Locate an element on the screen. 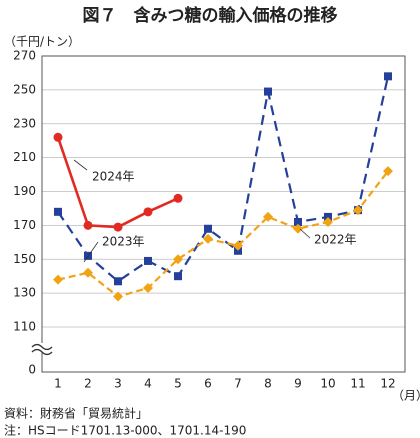 The width and height of the screenshot is (420, 438). x-tick-label: 5 is located at coordinates (178, 384).